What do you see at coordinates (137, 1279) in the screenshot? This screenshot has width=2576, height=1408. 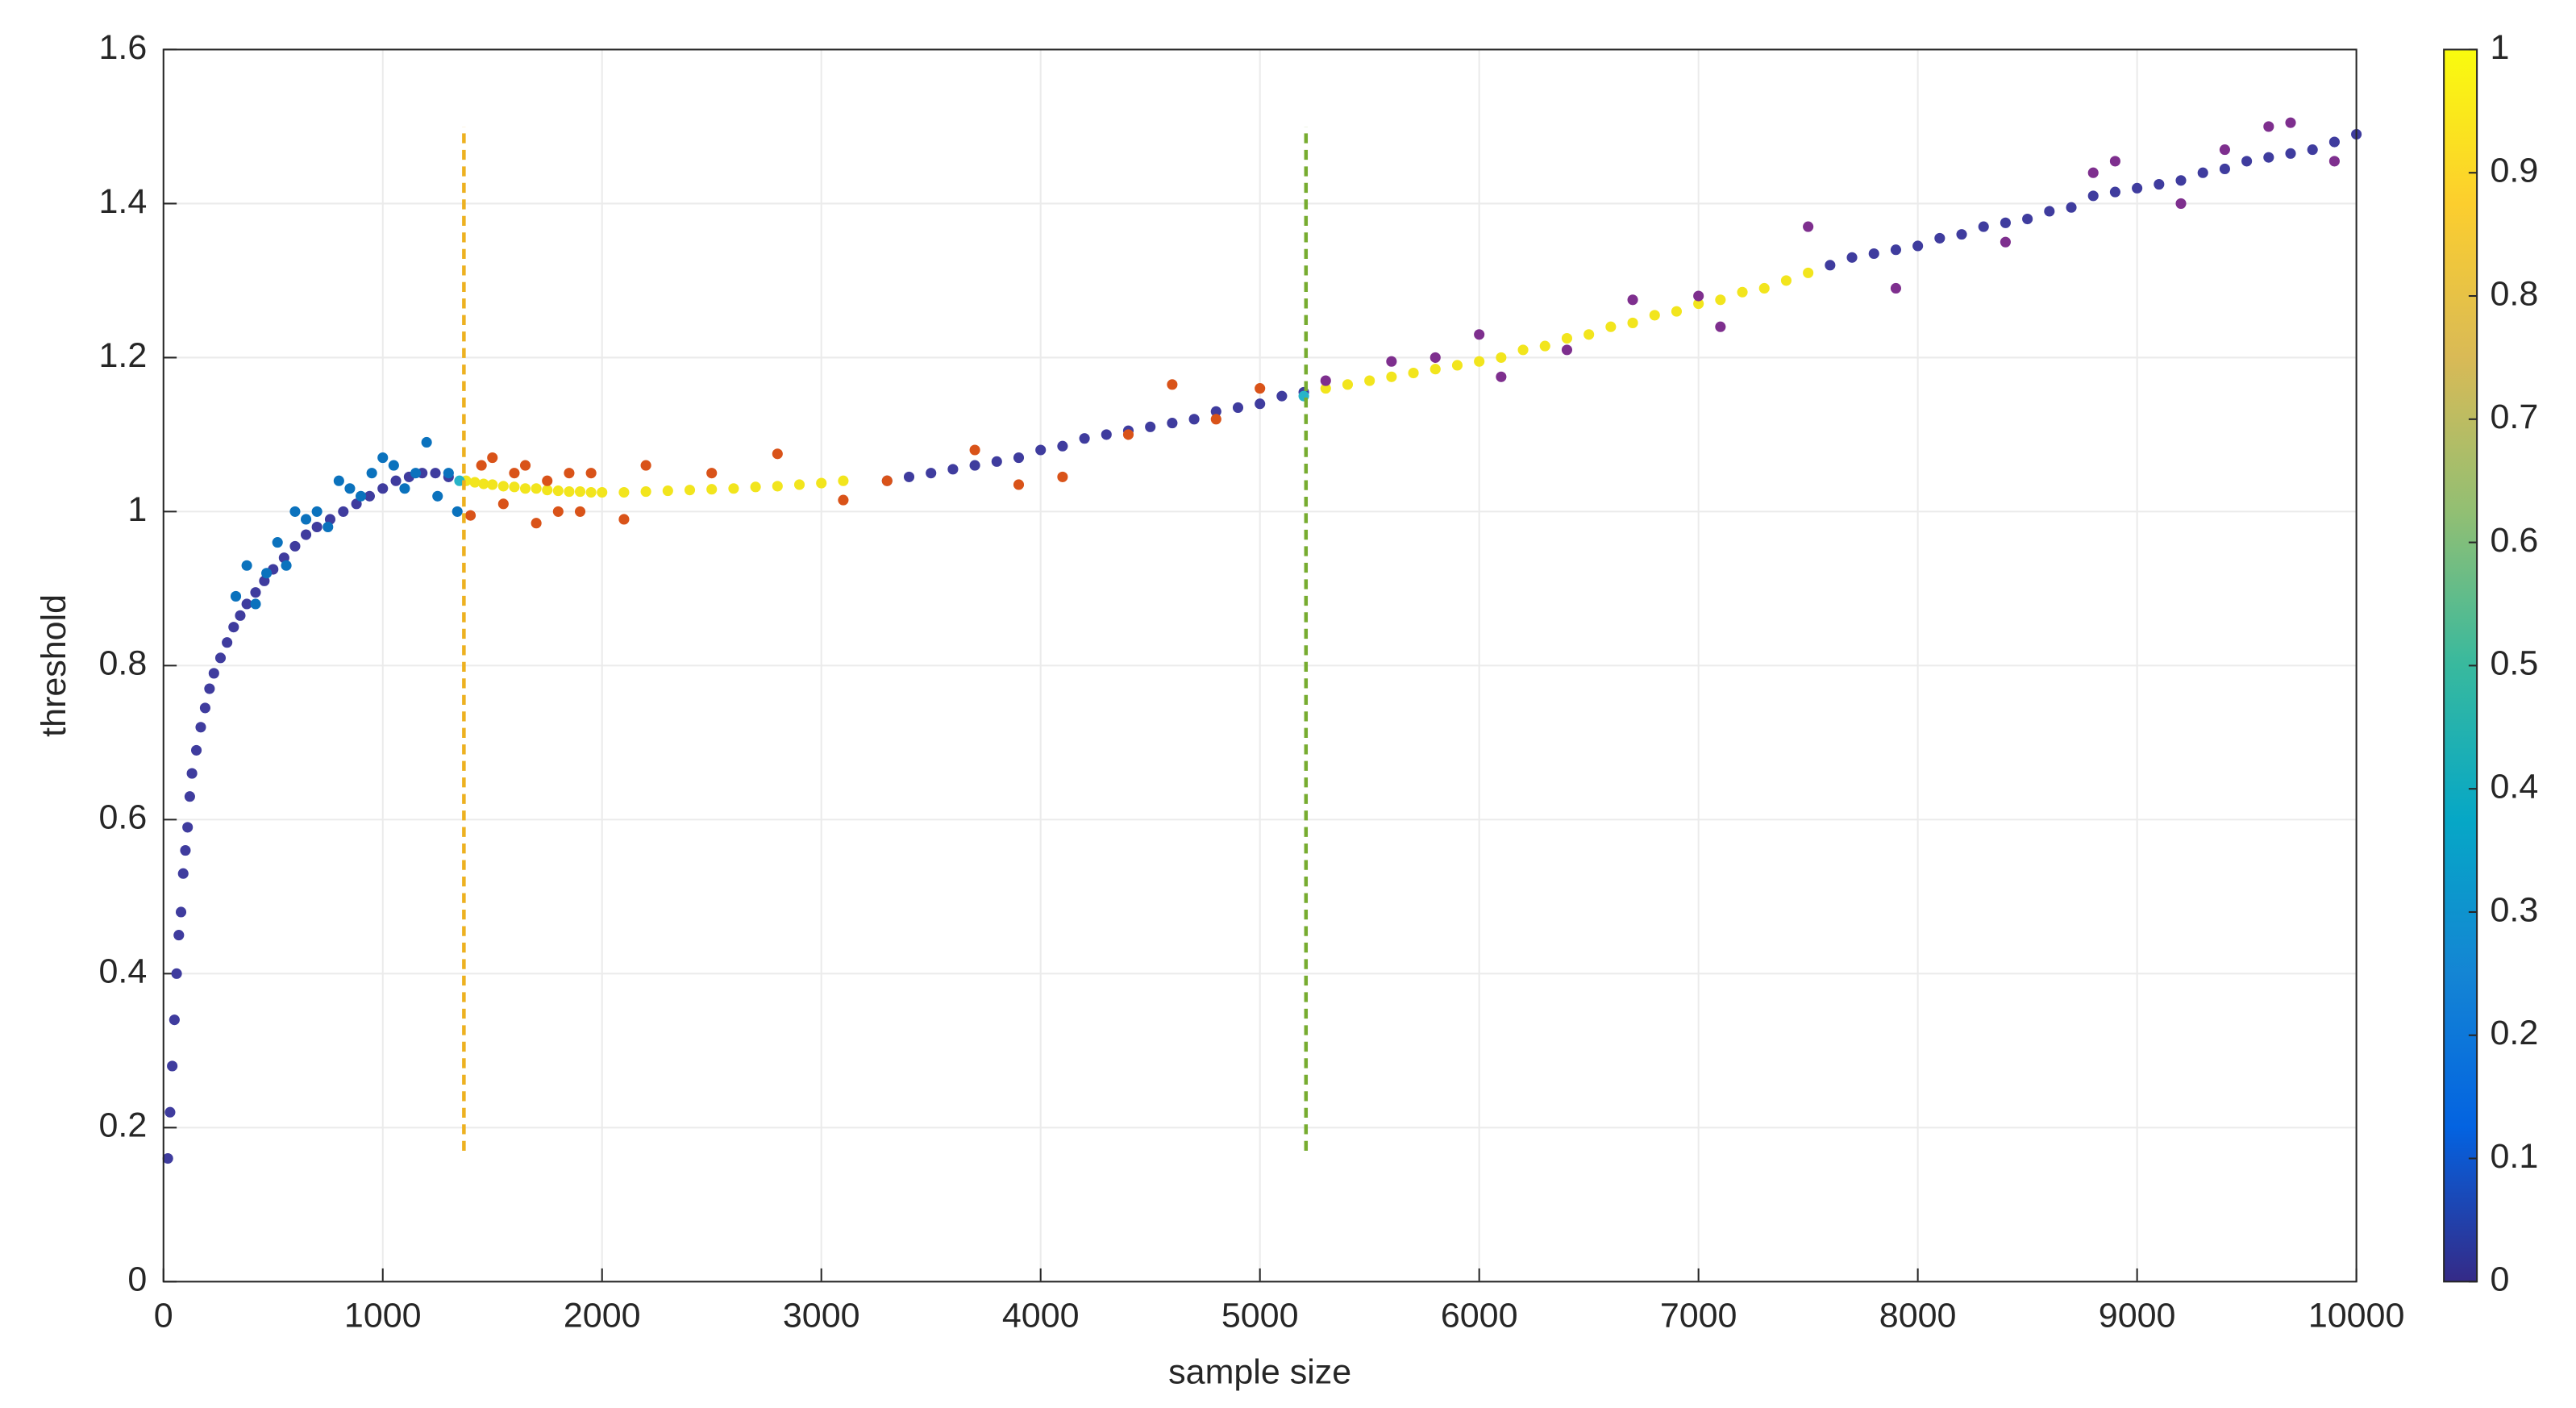 I see `y-tick-label: 0` at bounding box center [137, 1279].